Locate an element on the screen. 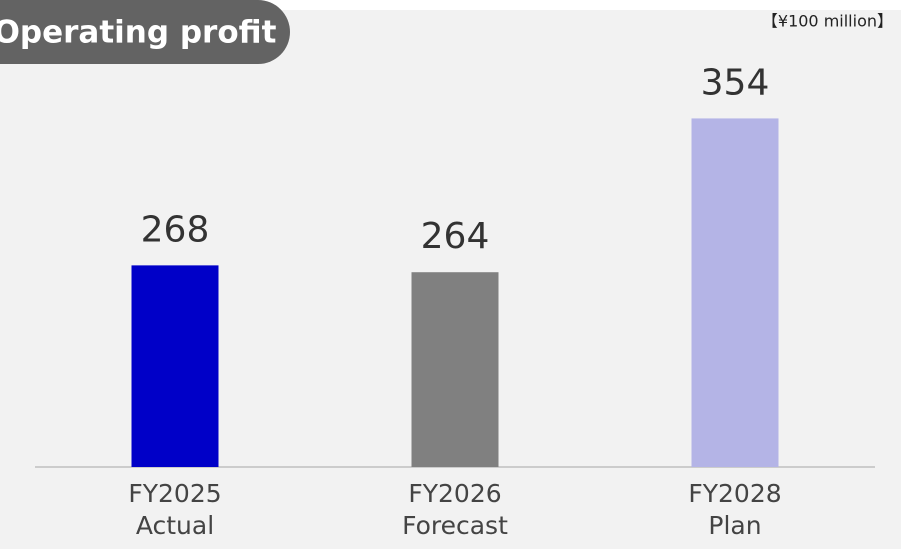 The image size is (901, 553). x-tick-label: Actual is located at coordinates (175, 525).